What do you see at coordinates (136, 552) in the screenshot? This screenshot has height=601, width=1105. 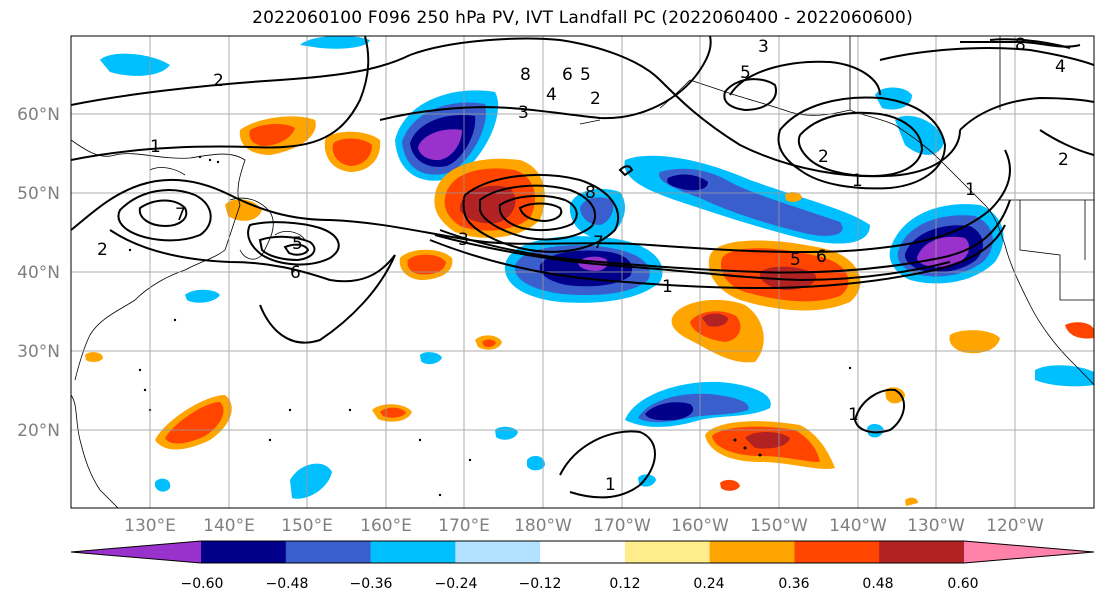 I see `colorbar-extend-low` at bounding box center [136, 552].